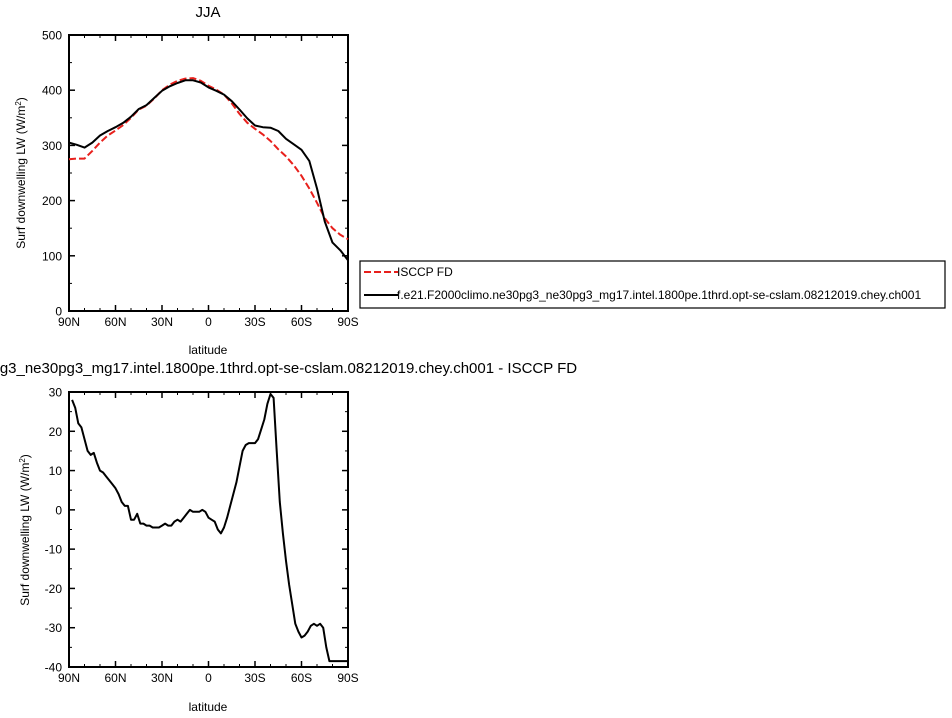  Describe the element at coordinates (54, 668) in the screenshot. I see `y-tick-label: -40` at that location.